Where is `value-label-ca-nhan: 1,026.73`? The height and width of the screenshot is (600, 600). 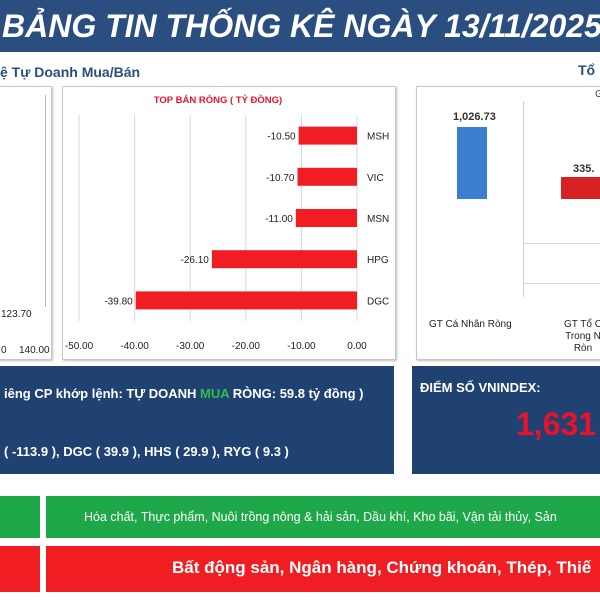 value-label-ca-nhan: 1,026.73 is located at coordinates (474, 117).